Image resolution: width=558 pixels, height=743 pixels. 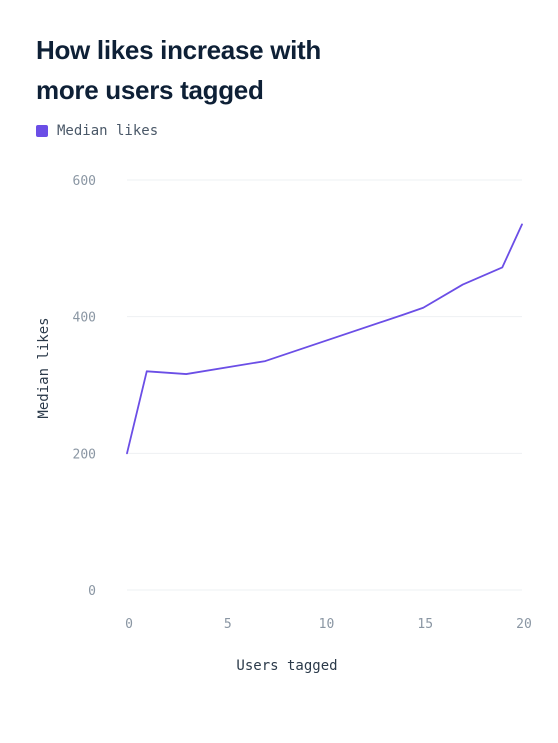 I want to click on y-tick-label: 400, so click(x=84, y=318).